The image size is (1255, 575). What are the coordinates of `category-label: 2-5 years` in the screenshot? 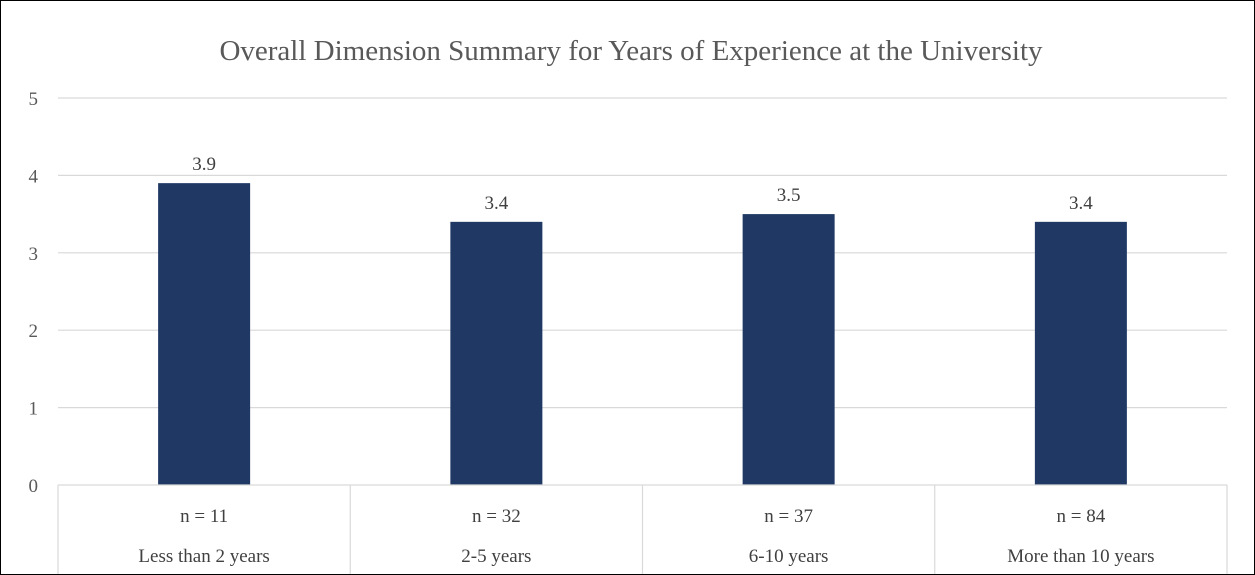 It's located at (496, 556).